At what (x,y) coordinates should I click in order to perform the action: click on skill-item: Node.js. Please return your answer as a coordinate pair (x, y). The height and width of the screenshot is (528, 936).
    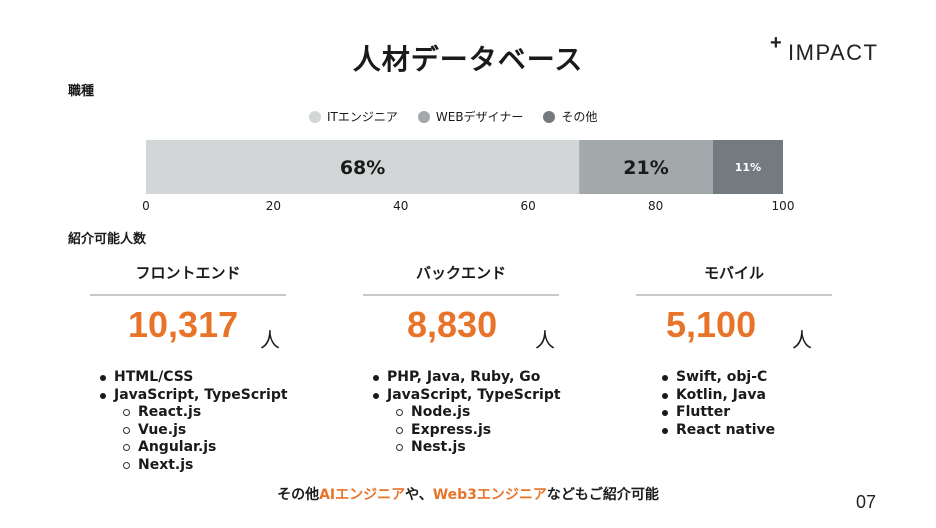
    Looking at the image, I should click on (466, 413).